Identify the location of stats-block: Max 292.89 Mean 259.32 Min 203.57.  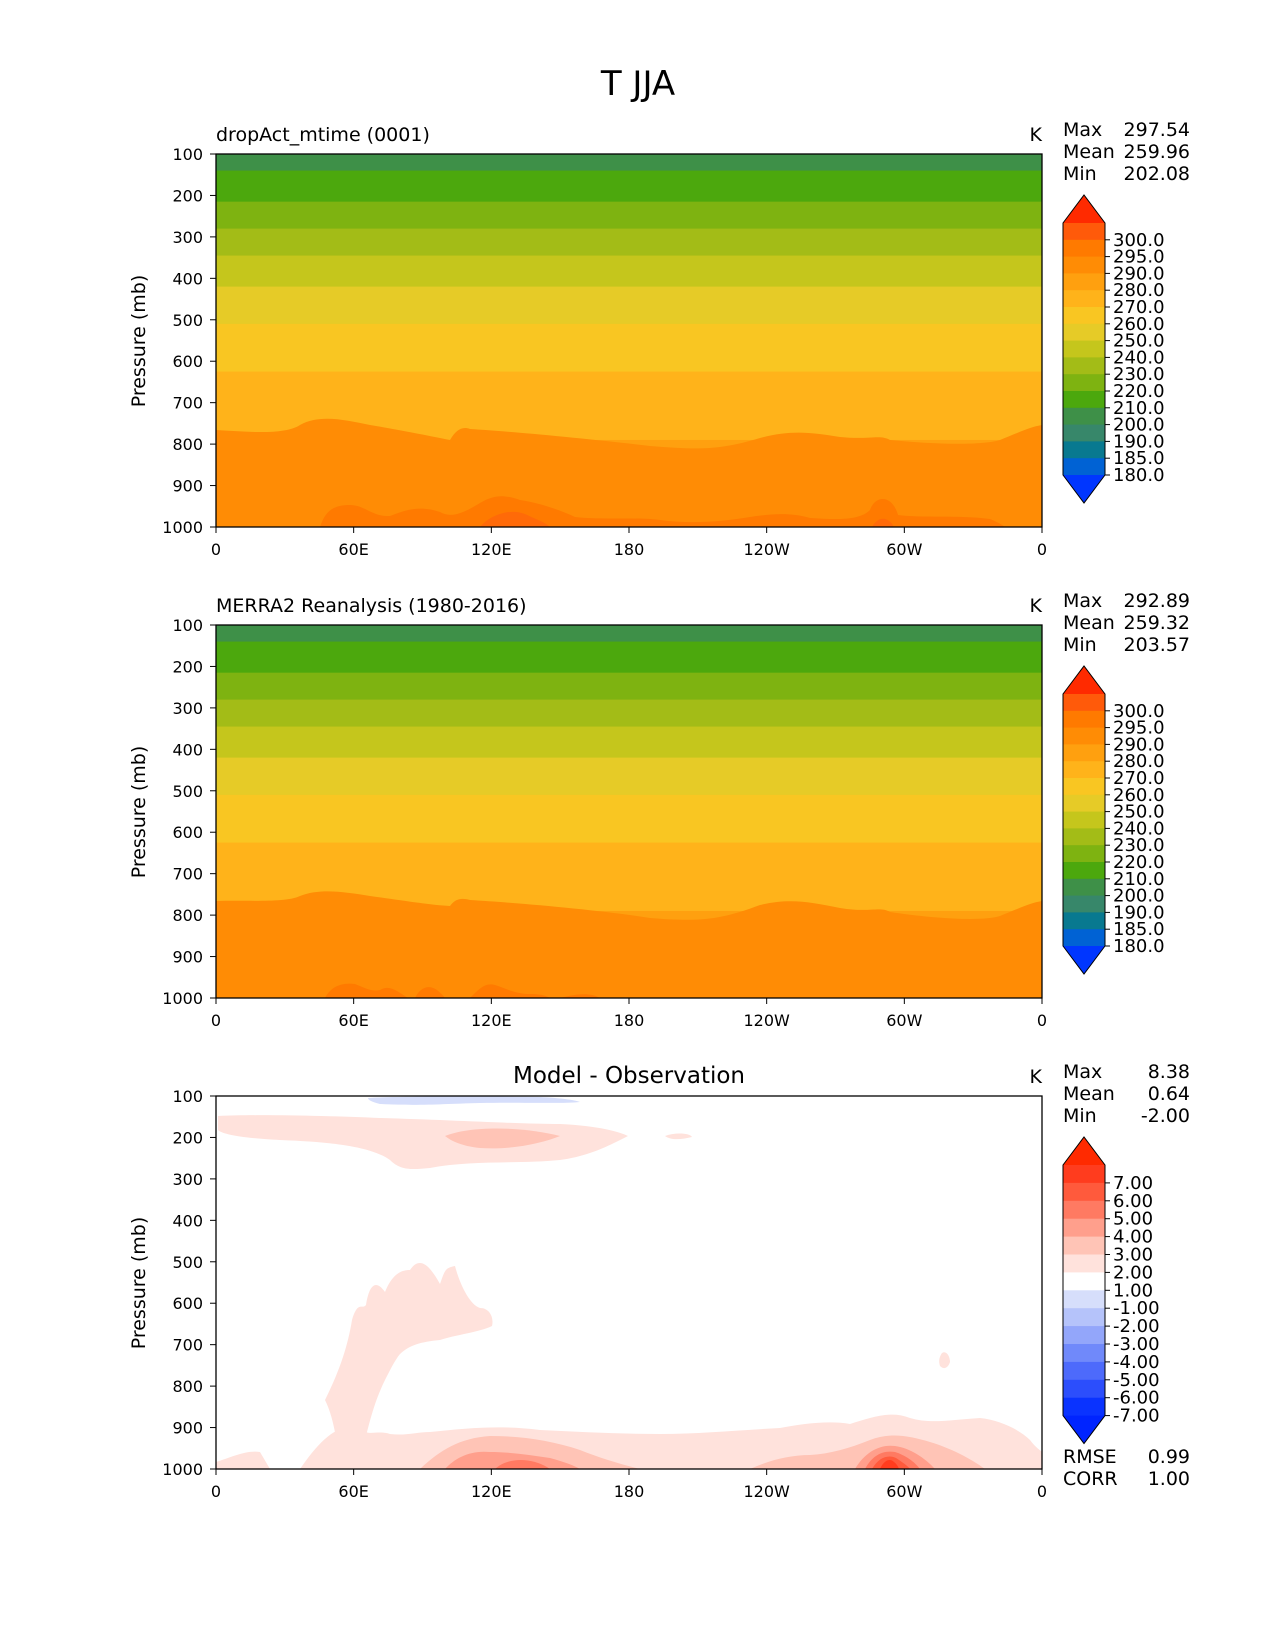
(1126, 623).